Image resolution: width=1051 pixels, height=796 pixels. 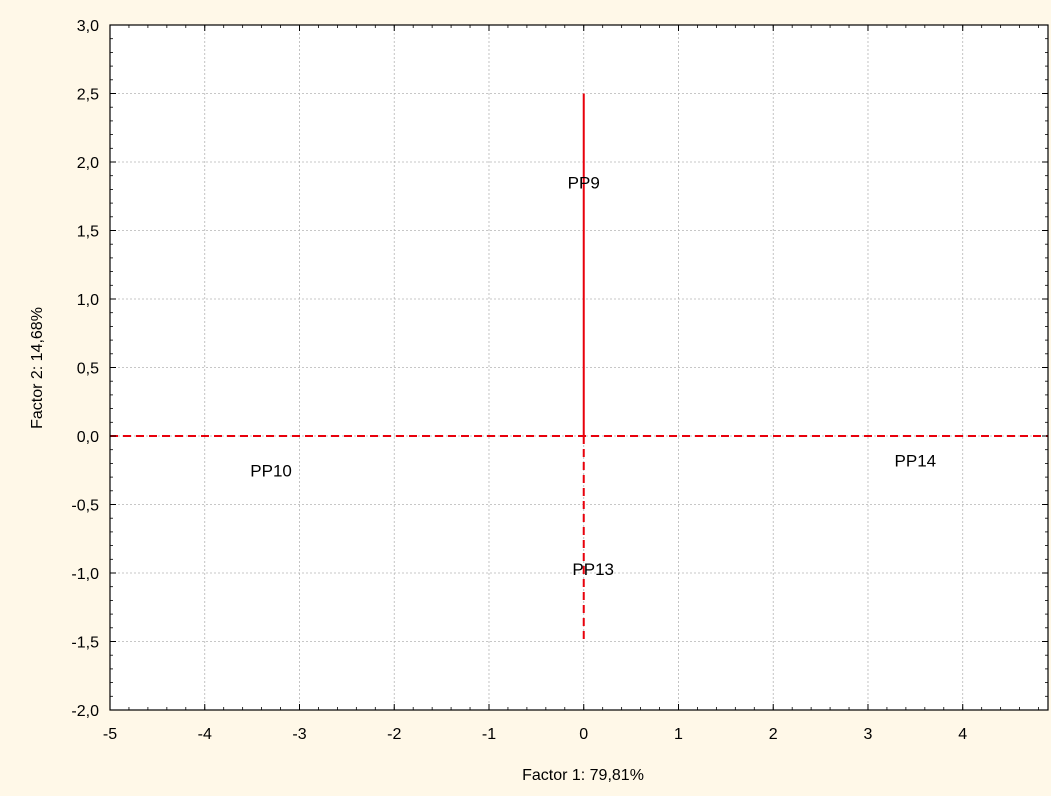 What do you see at coordinates (37, 368) in the screenshot?
I see `y-axis-title: Factor 2: 14,68%` at bounding box center [37, 368].